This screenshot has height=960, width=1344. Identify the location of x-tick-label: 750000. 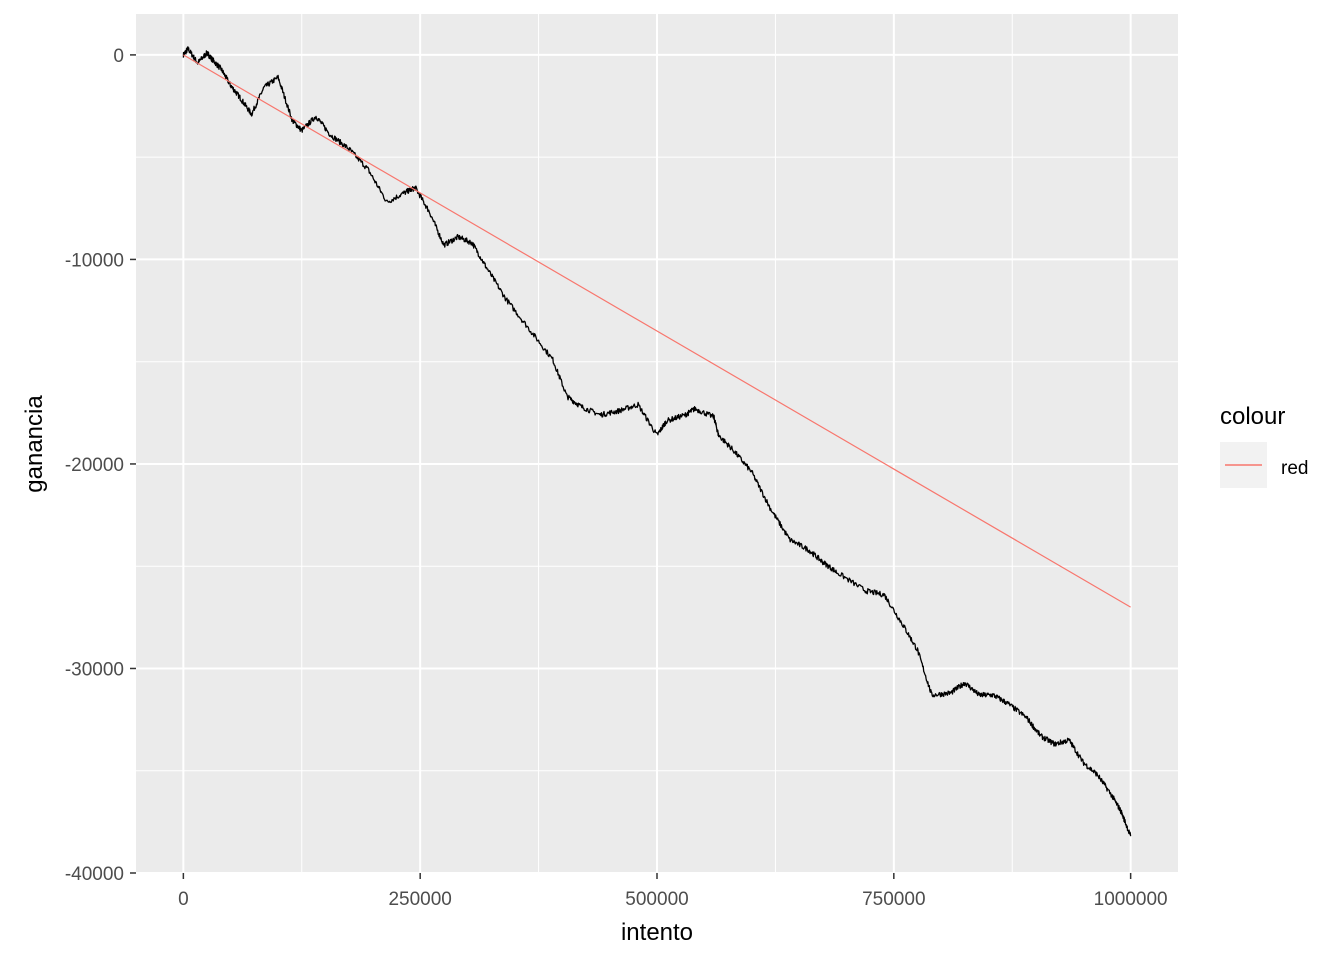
(893, 899).